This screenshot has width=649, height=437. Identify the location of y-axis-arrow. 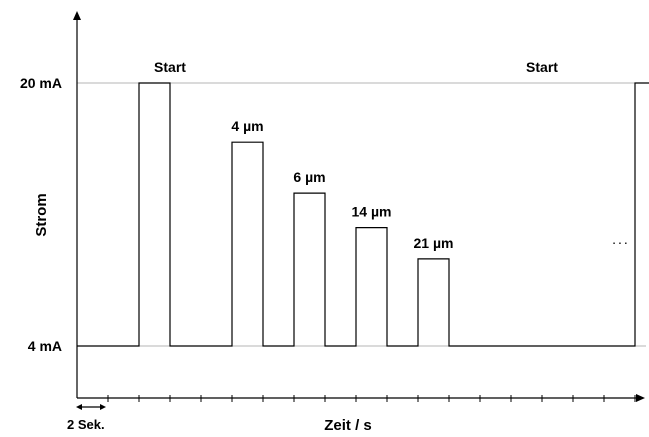
(77, 15).